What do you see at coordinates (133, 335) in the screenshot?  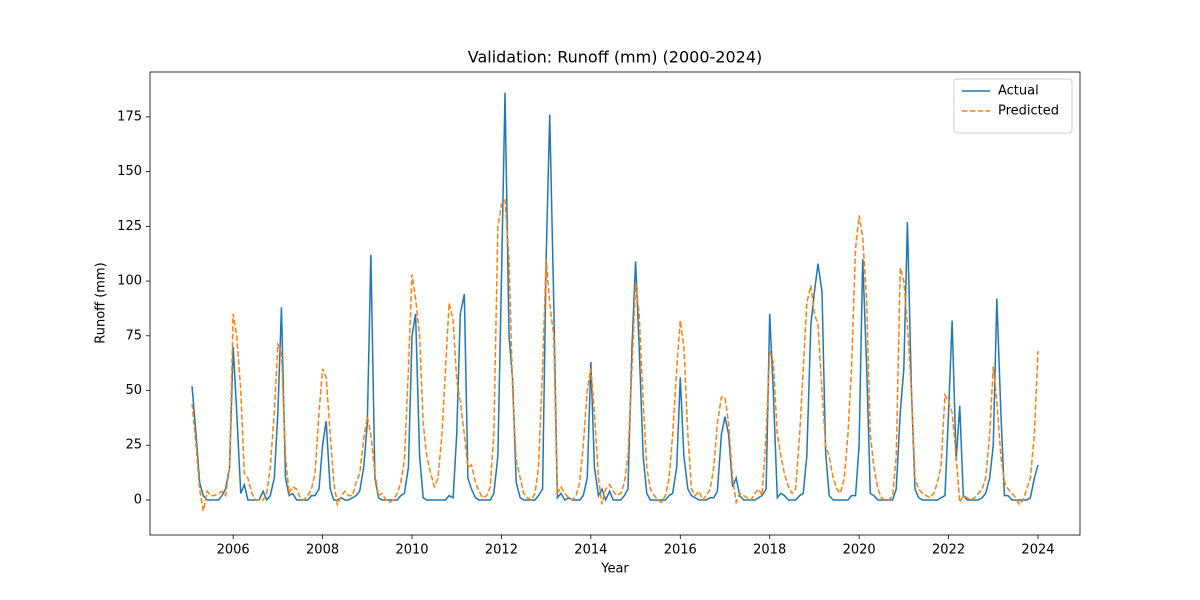 I see `y-tick-label: 75` at bounding box center [133, 335].